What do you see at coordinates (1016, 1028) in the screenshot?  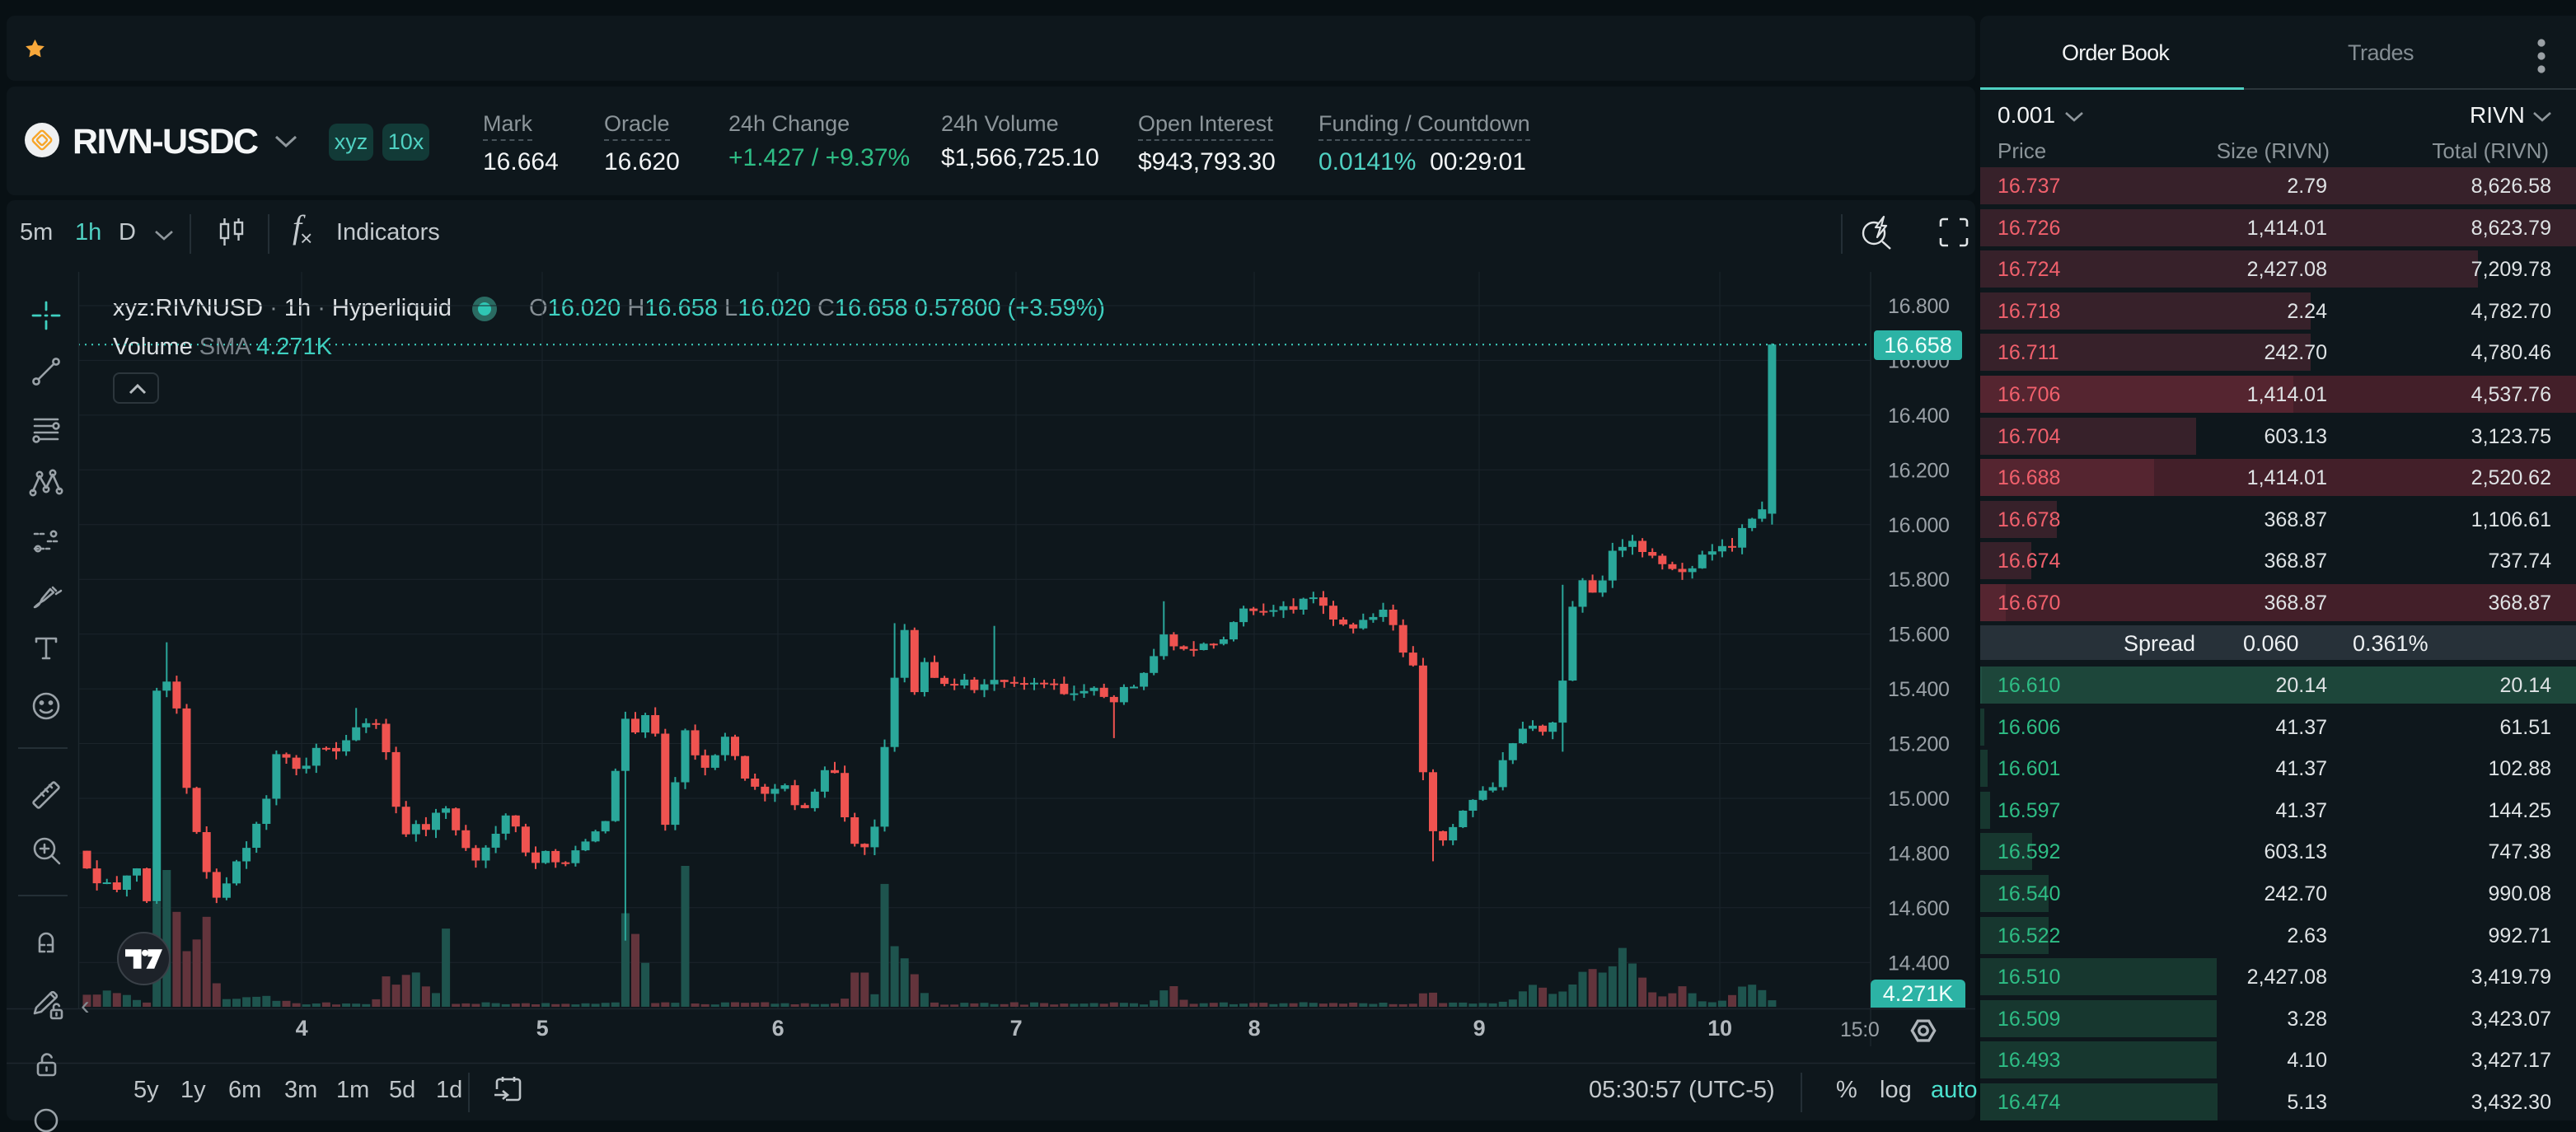 I see `svg-text: 7` at bounding box center [1016, 1028].